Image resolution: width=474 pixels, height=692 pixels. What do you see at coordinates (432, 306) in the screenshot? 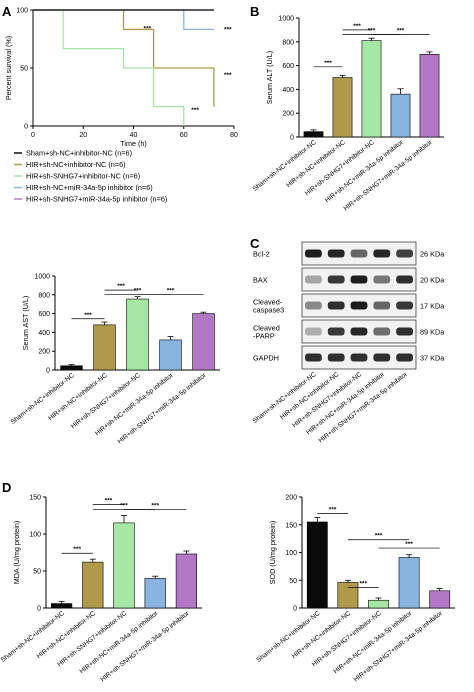
I see `blot-kda: 17 KDa` at bounding box center [432, 306].